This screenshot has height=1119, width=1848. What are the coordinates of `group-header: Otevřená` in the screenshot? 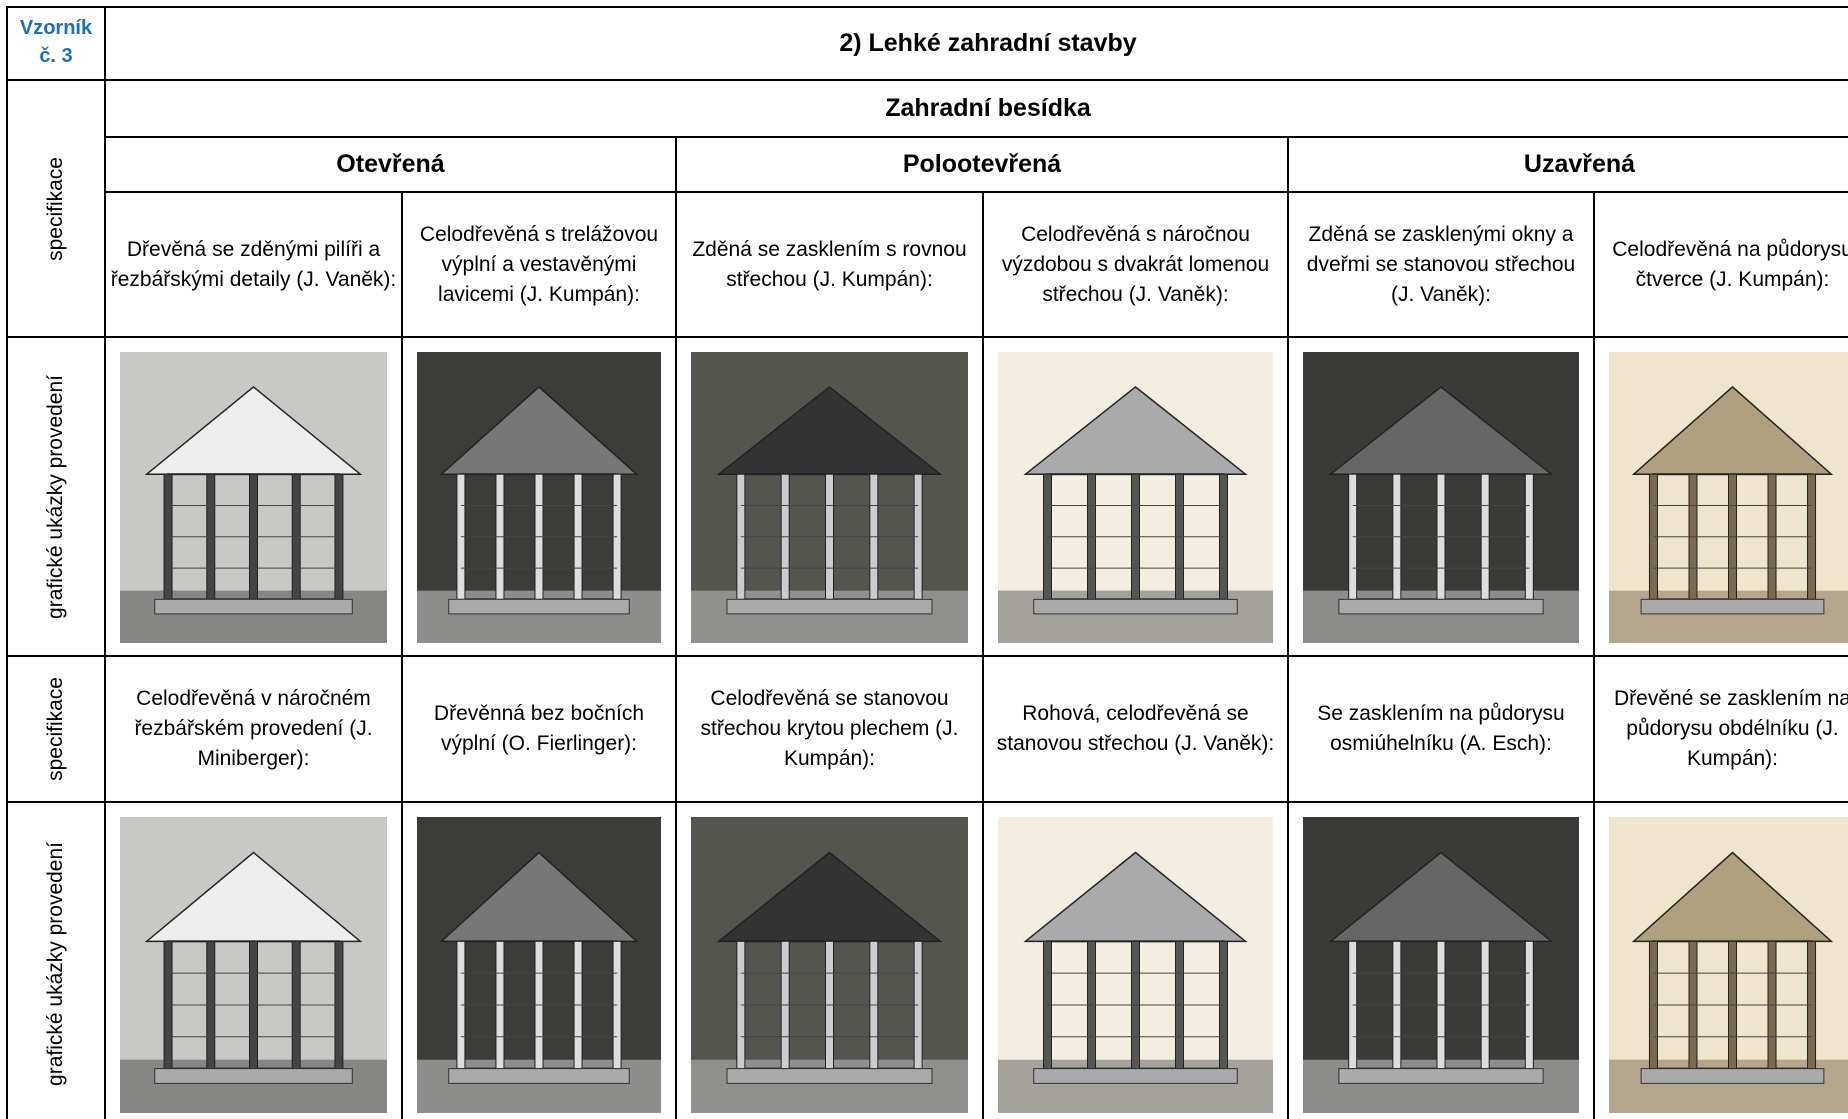 It's located at (390, 164).